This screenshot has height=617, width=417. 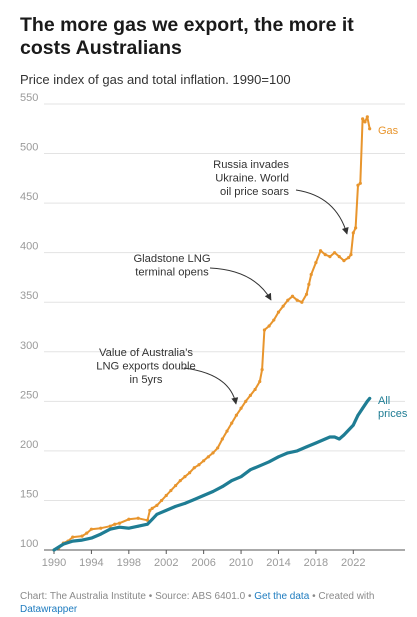 What do you see at coordinates (384, 401) in the screenshot?
I see `all-prices-series-label: All` at bounding box center [384, 401].